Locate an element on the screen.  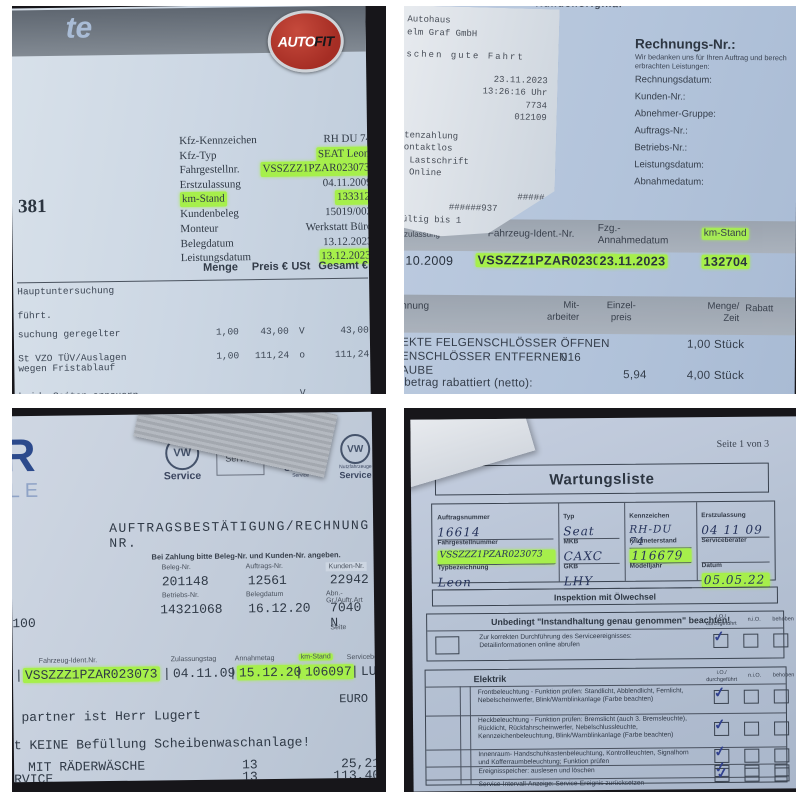
nfz-service-label: Service is located at coordinates (355, 475).